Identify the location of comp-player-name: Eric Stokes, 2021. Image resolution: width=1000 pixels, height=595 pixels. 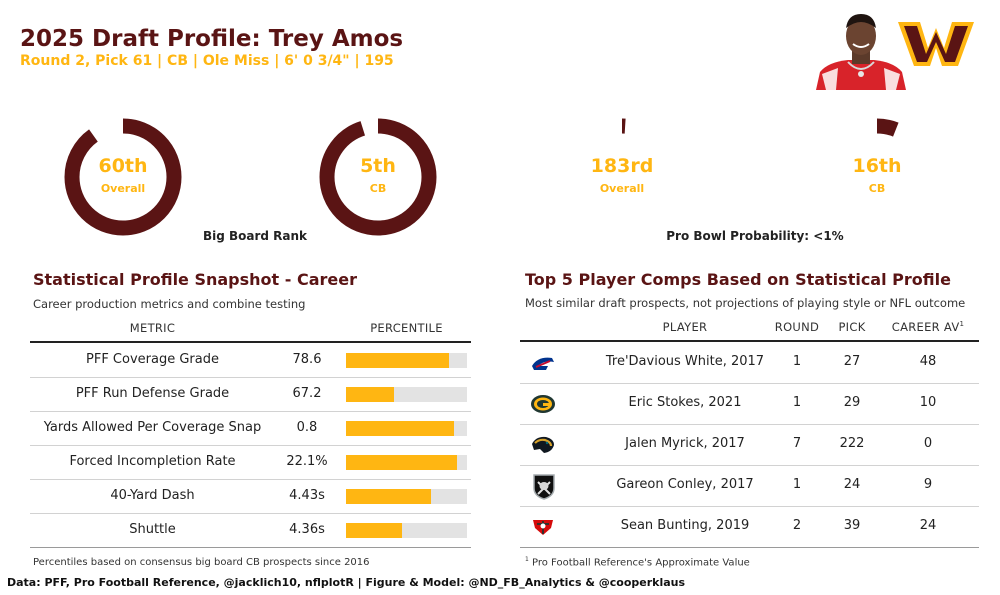
(685, 402).